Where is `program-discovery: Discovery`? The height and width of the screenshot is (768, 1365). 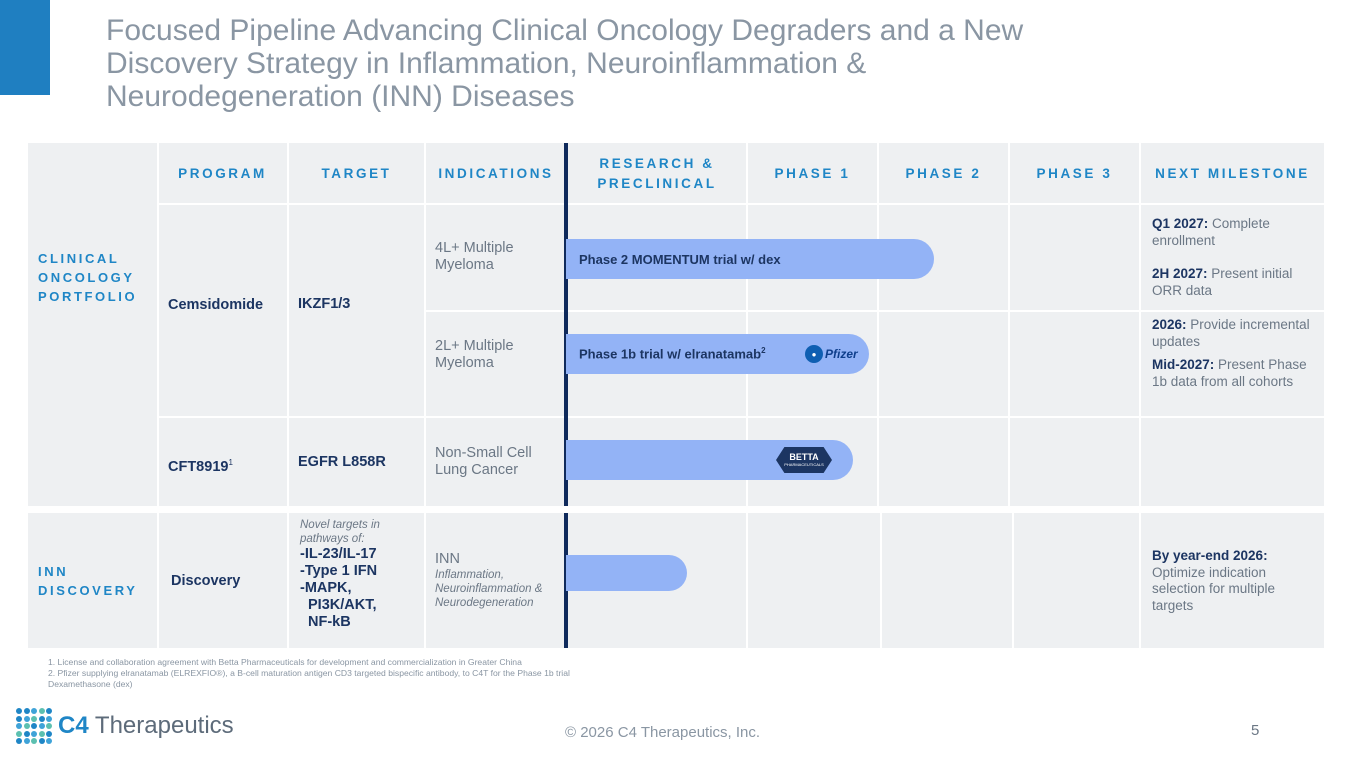 program-discovery: Discovery is located at coordinates (206, 581).